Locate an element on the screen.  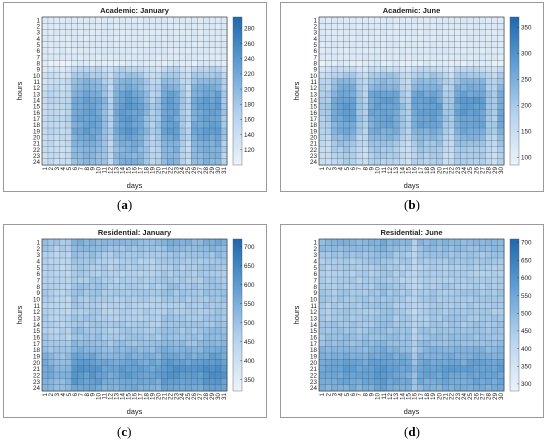
x-tick-label: 19 is located at coordinates (433, 171).